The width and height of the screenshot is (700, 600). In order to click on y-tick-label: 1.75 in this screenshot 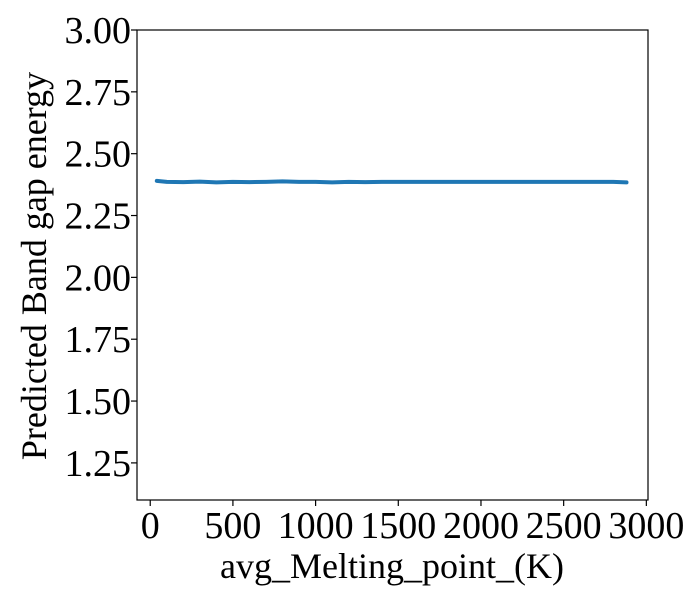, I will do `click(98, 340)`.